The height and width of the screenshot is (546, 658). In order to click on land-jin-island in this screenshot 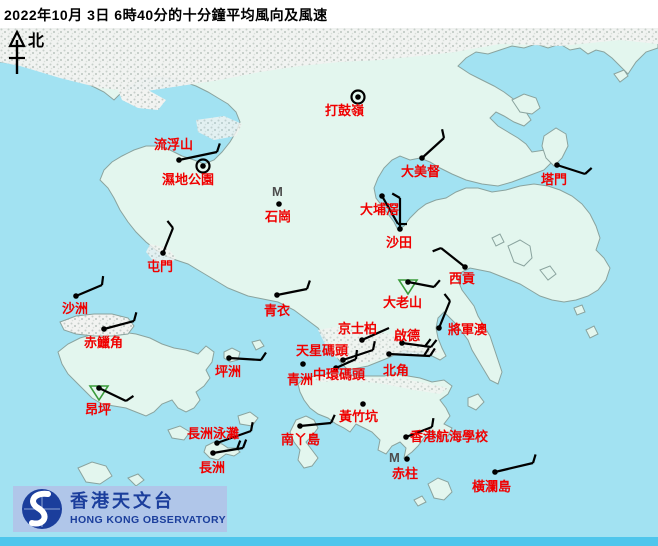, I will do `click(548, 273)`.